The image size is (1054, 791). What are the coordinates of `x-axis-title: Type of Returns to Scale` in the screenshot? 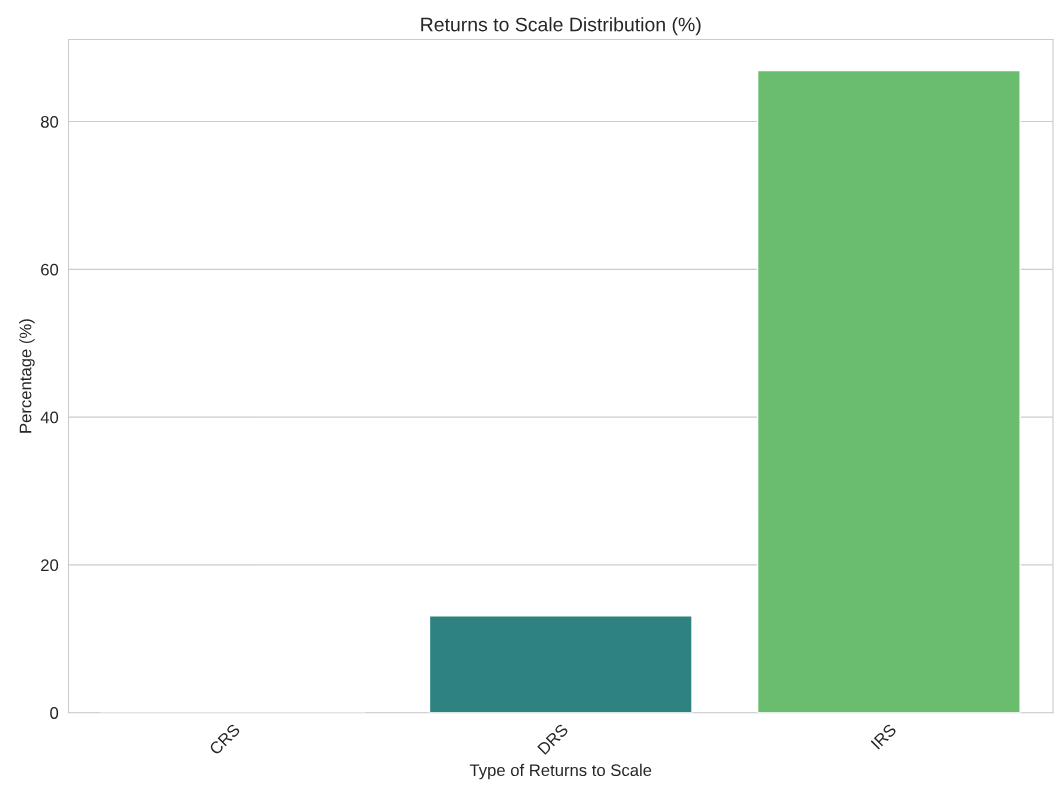 It's located at (560, 771).